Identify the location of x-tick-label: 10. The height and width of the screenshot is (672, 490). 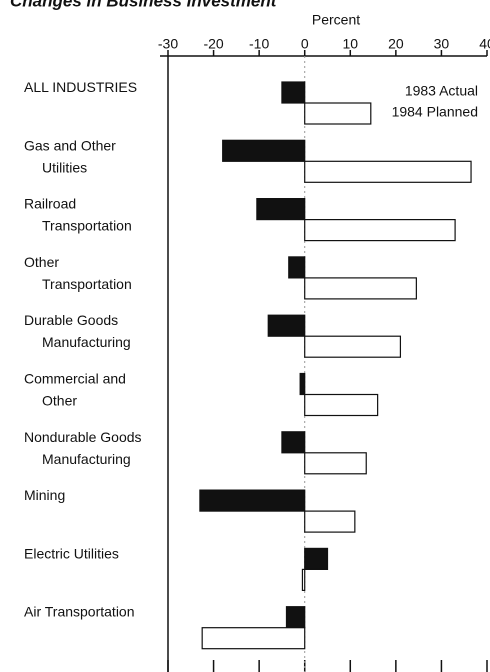
(350, 44).